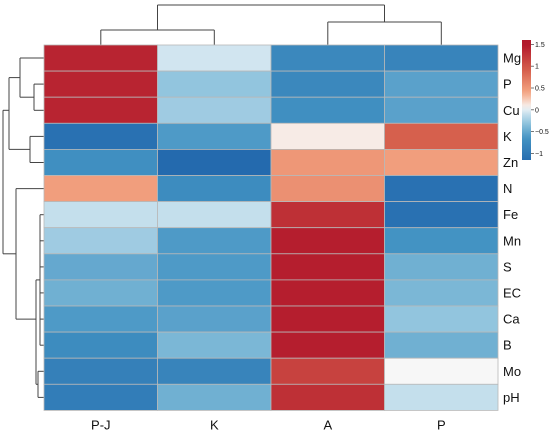 The height and width of the screenshot is (433, 550). I want to click on heatmap-cell-p-a, so click(327, 84).